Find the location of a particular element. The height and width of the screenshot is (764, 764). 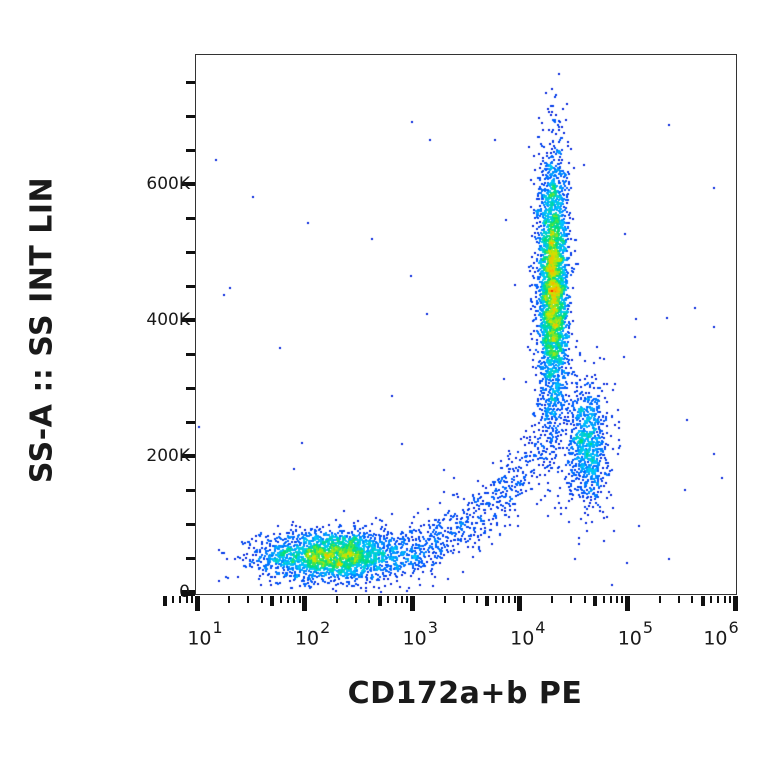

tick-exponent: 4 is located at coordinates (540, 627).